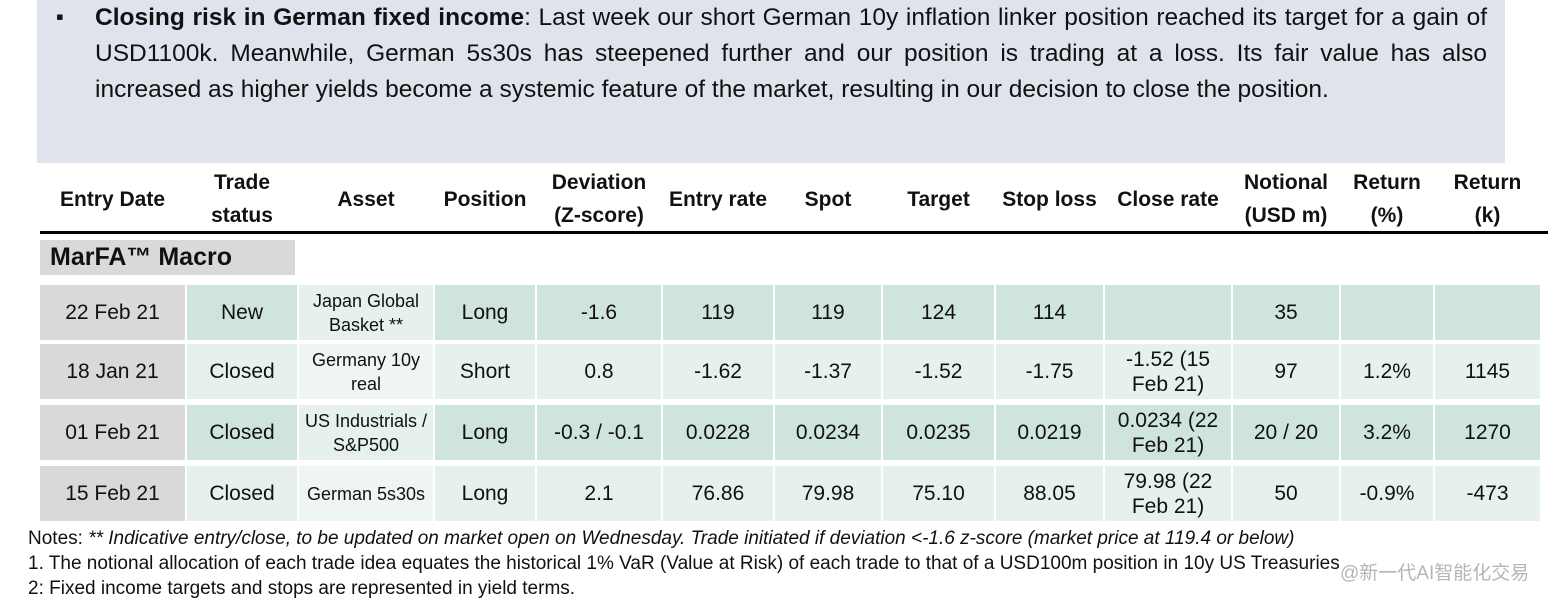 This screenshot has height=609, width=1568. Describe the element at coordinates (167, 257) in the screenshot. I see `section-label: MarFA™ Macro` at that location.